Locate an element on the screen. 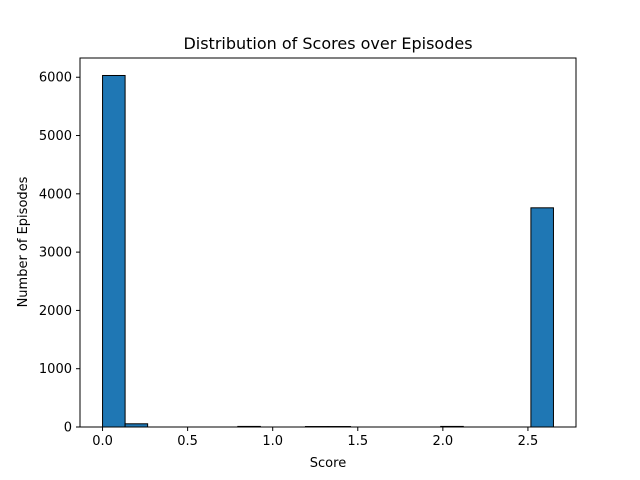 The image size is (640, 480). x-tick-label: 0.0 is located at coordinates (102, 441).